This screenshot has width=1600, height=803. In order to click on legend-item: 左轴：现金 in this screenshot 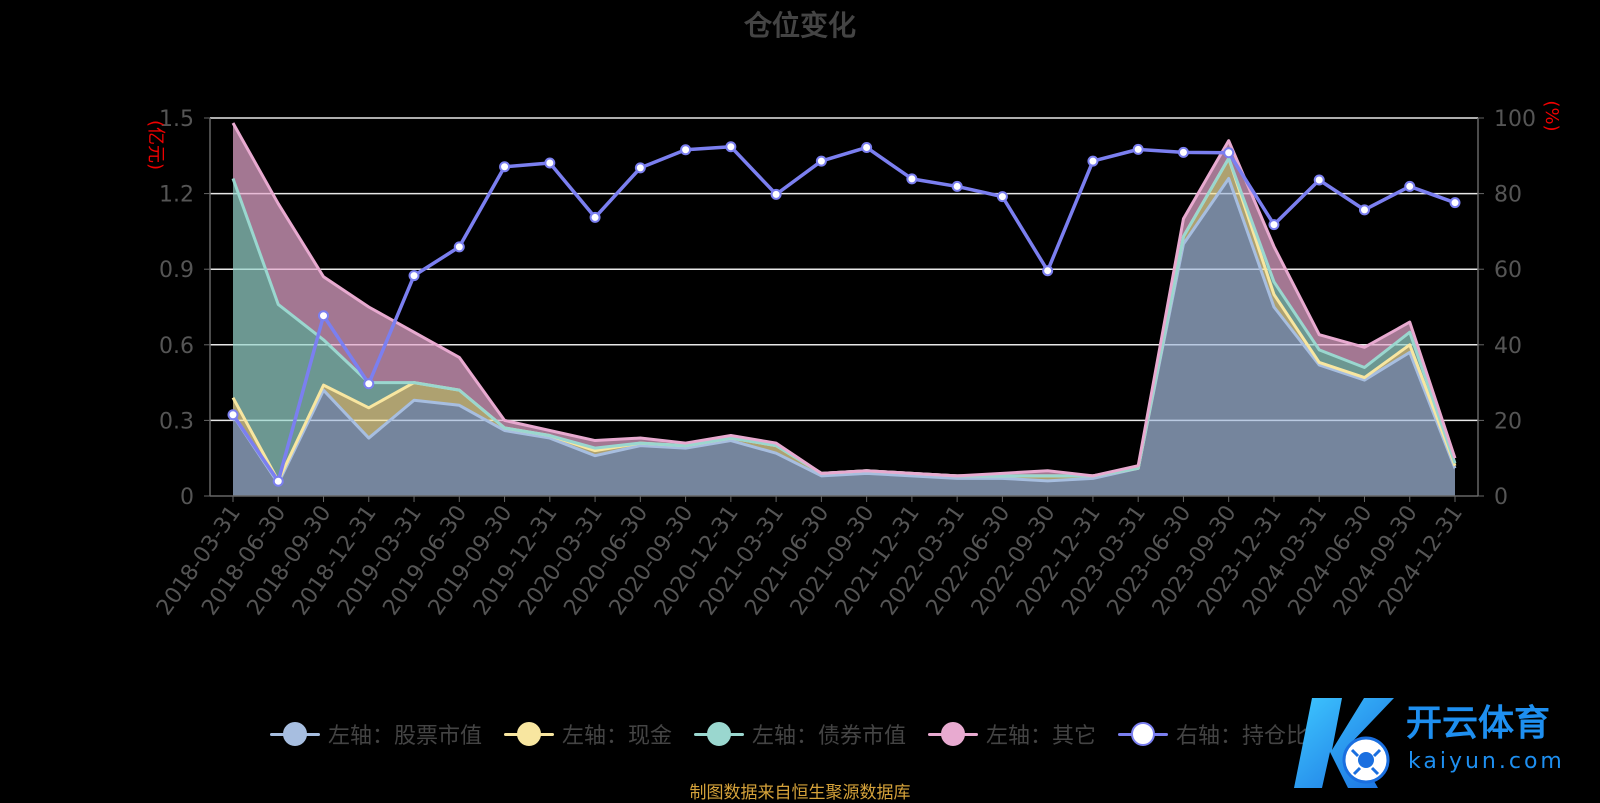, I will do `click(587, 734)`.